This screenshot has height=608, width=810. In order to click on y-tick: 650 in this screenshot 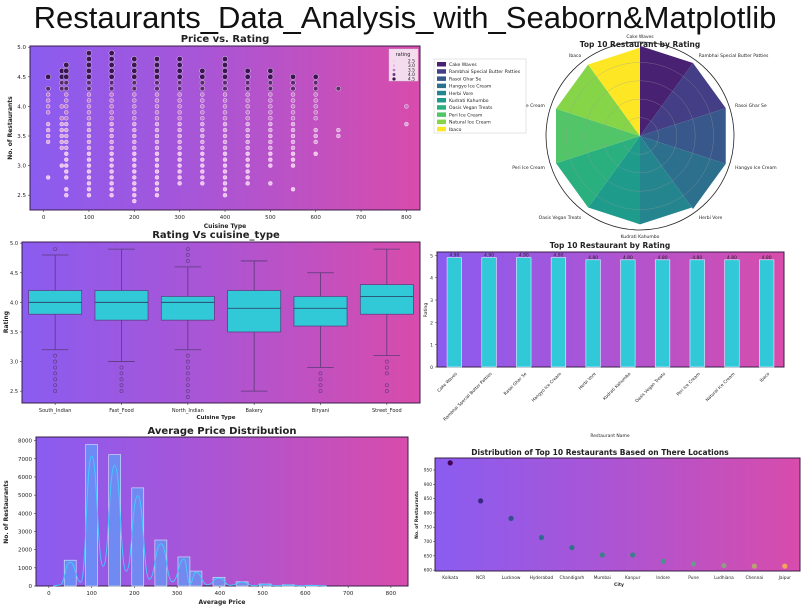, I will do `click(428, 556)`.